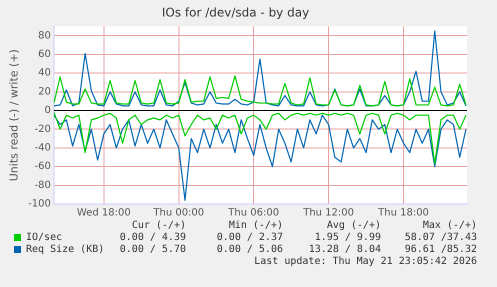  What do you see at coordinates (42, 148) in the screenshot?
I see `y-tick-label: -40` at bounding box center [42, 148].